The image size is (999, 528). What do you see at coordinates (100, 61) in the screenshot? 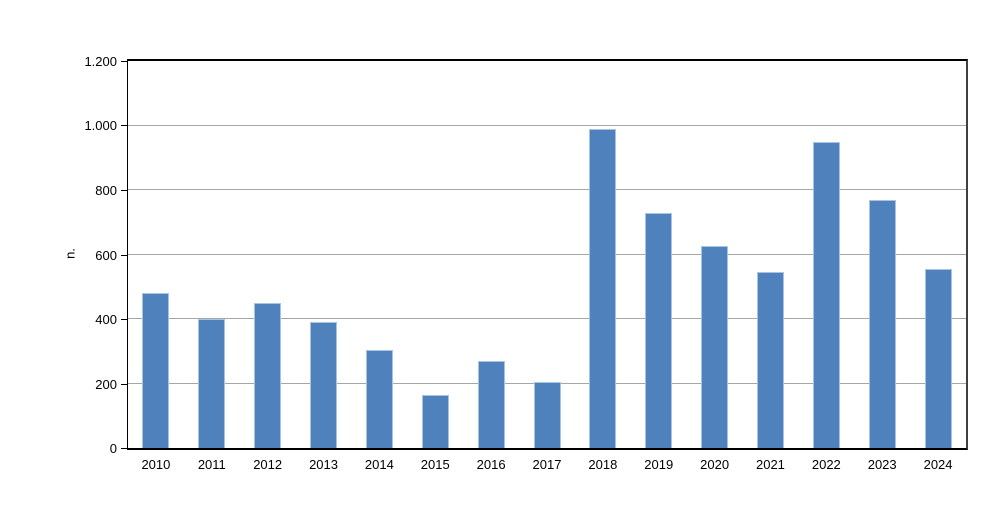
I see `y-tick-label-1200: 1.200` at bounding box center [100, 61].